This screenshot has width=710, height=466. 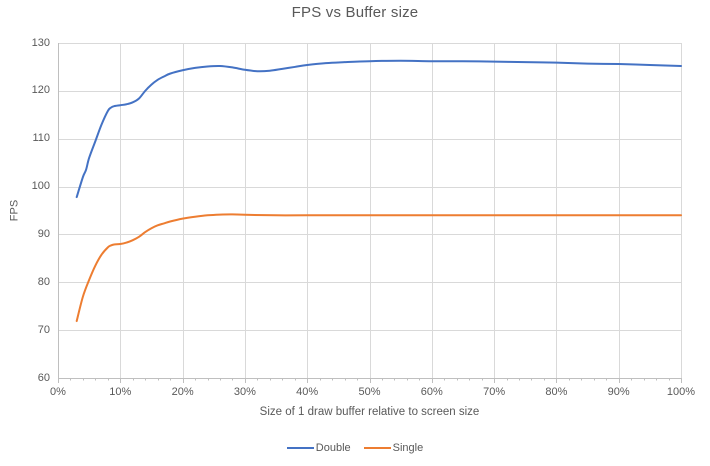 I want to click on x-tick-label: 10%, so click(x=120, y=392).